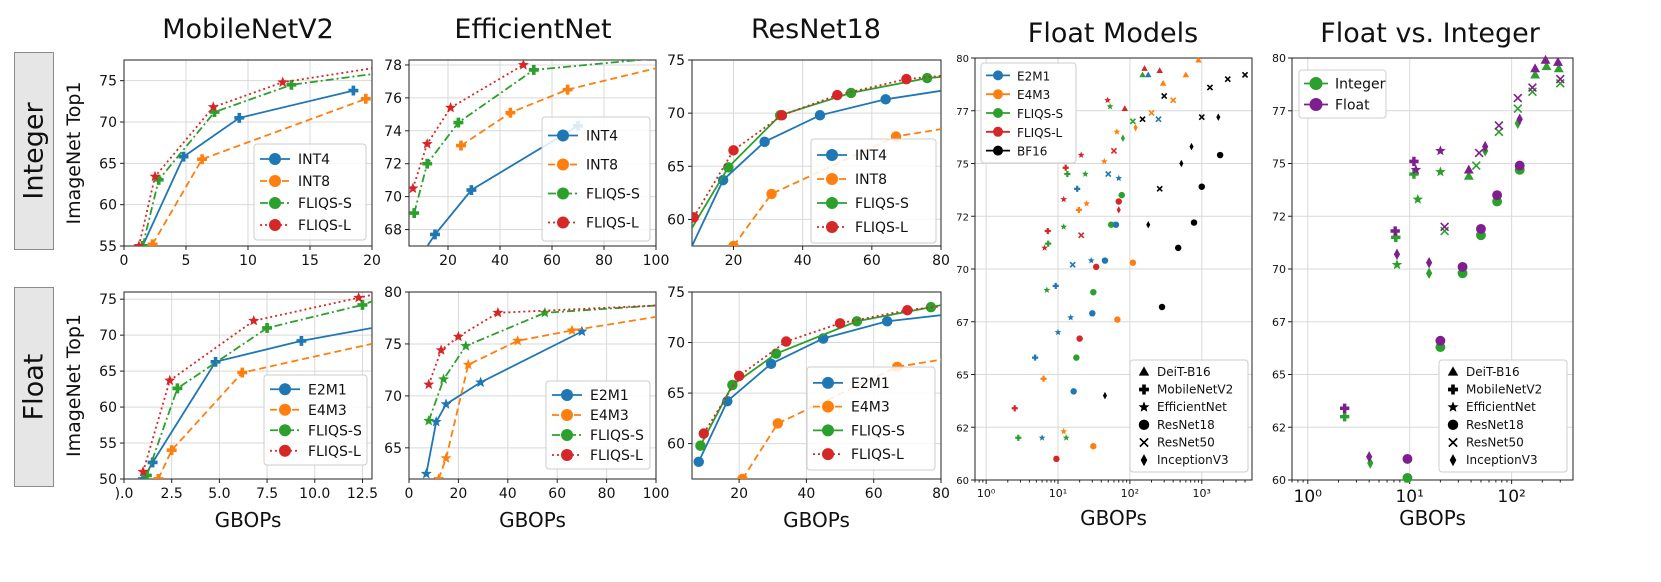 This screenshot has width=1661, height=582. What do you see at coordinates (108, 336) in the screenshot?
I see `y-tick-label: 70` at bounding box center [108, 336].